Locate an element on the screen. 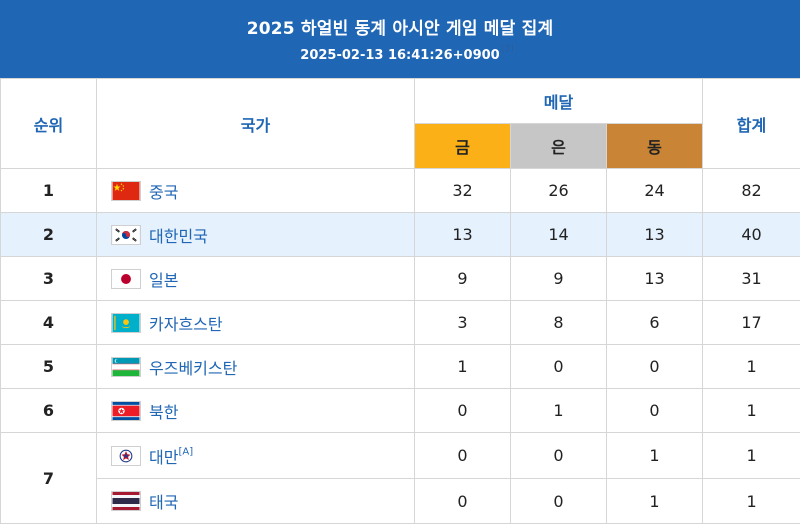 This screenshot has height=524, width=800. total-cell: 82 is located at coordinates (751, 190).